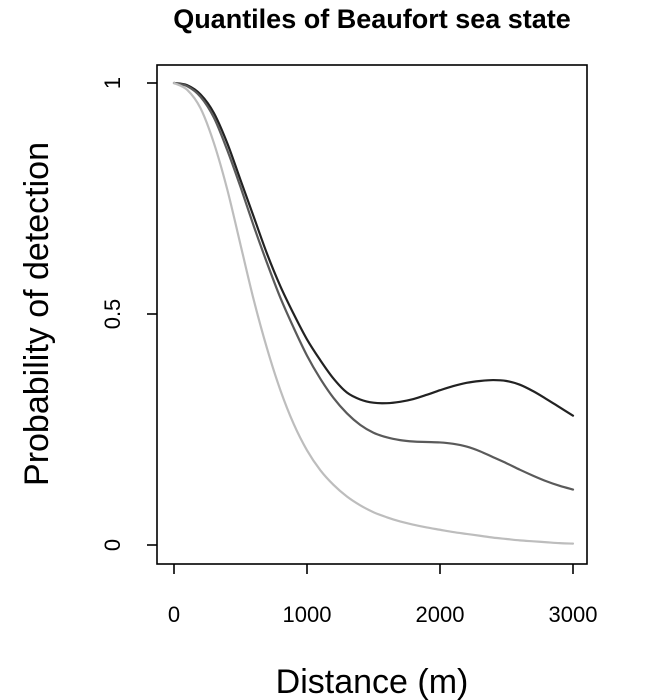 The height and width of the screenshot is (700, 655). What do you see at coordinates (112, 314) in the screenshot?
I see `y-tick-label: 0.5` at bounding box center [112, 314].